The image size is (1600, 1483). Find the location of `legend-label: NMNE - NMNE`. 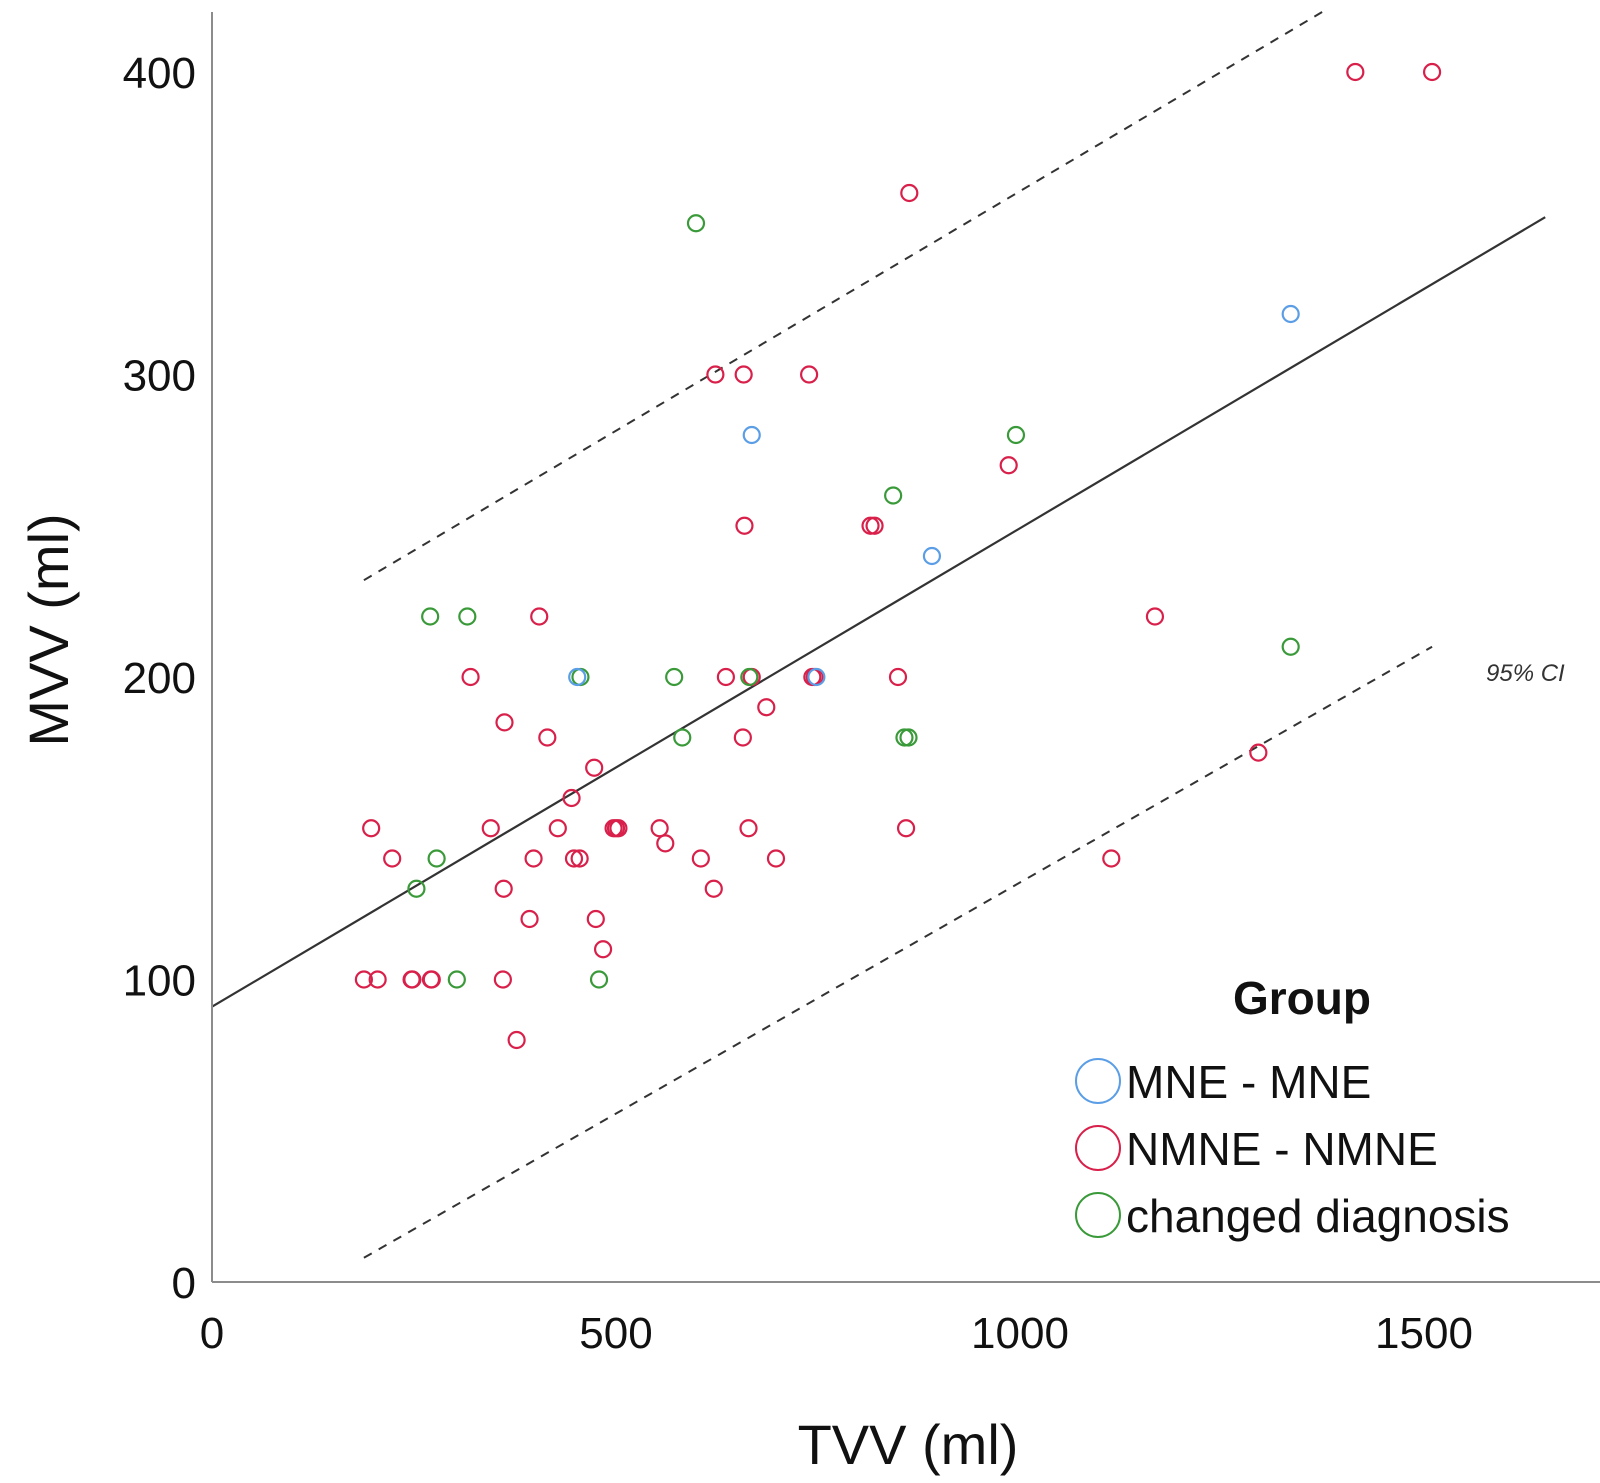

legend-label: NMNE - NMNE is located at coordinates (1282, 1149).